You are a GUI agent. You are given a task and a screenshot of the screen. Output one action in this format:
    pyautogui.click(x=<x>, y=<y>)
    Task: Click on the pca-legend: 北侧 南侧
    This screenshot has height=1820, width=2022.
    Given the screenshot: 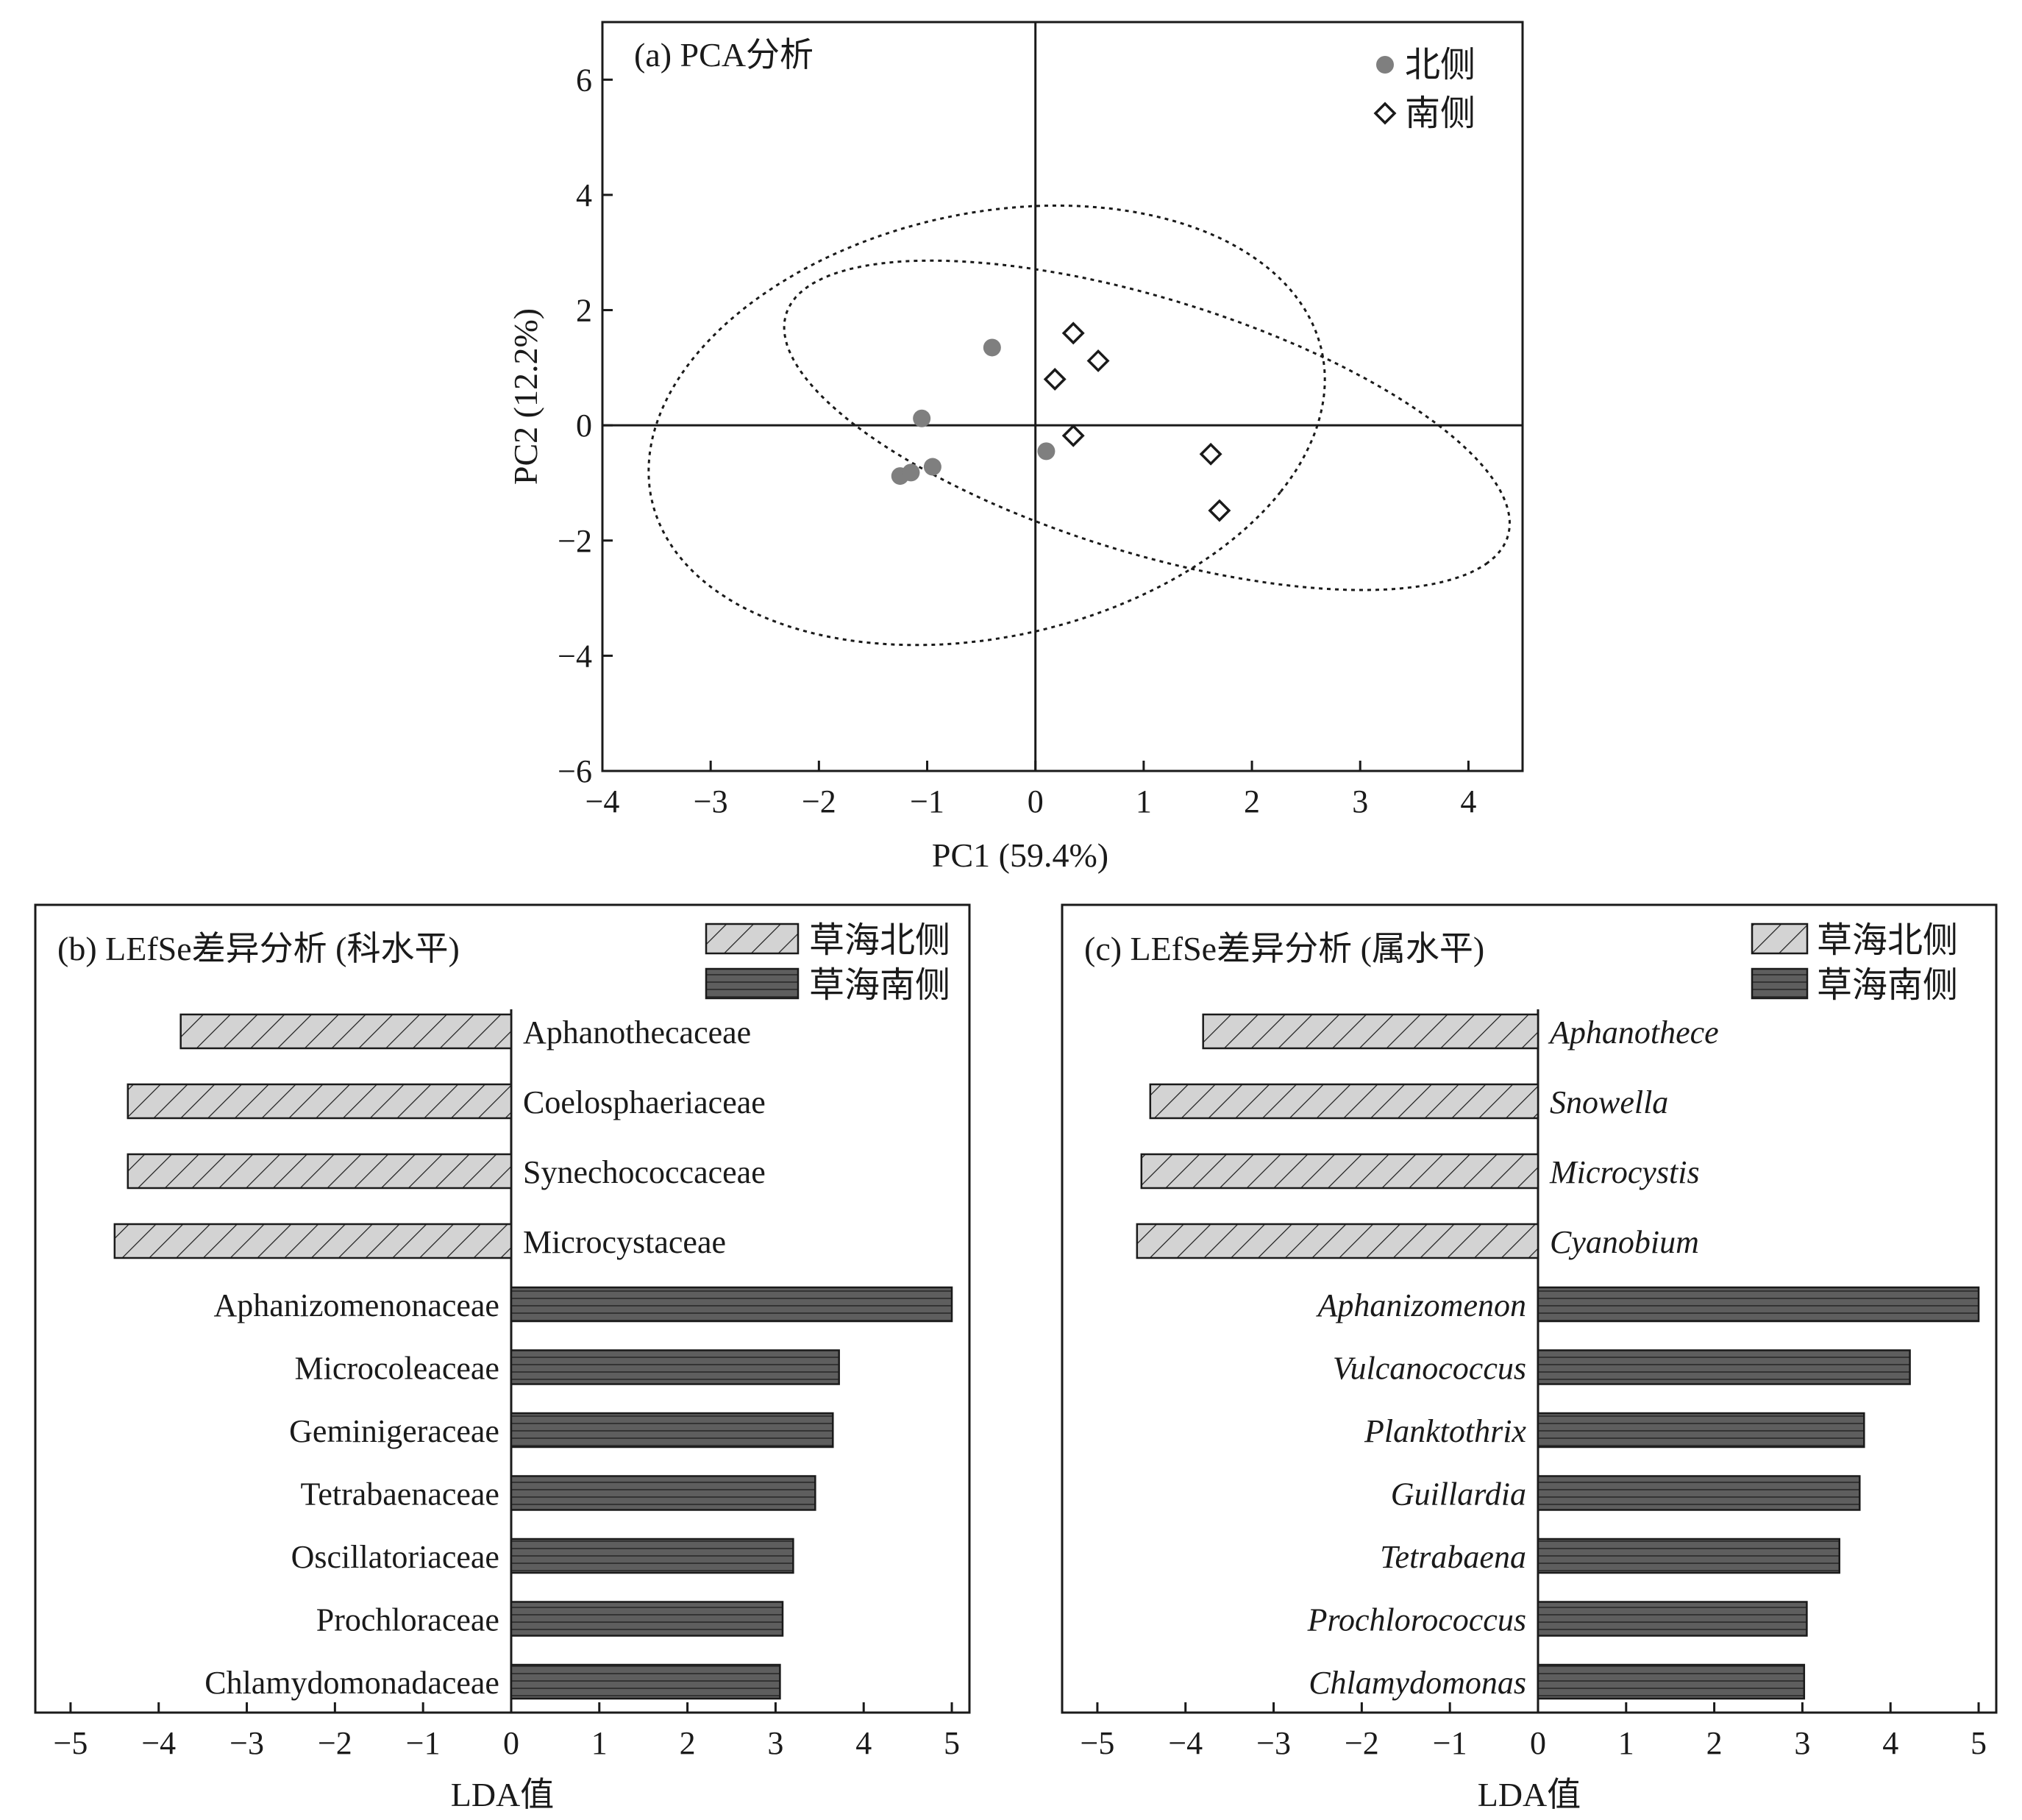 What is the action you would take?
    pyautogui.click(x=1424, y=89)
    